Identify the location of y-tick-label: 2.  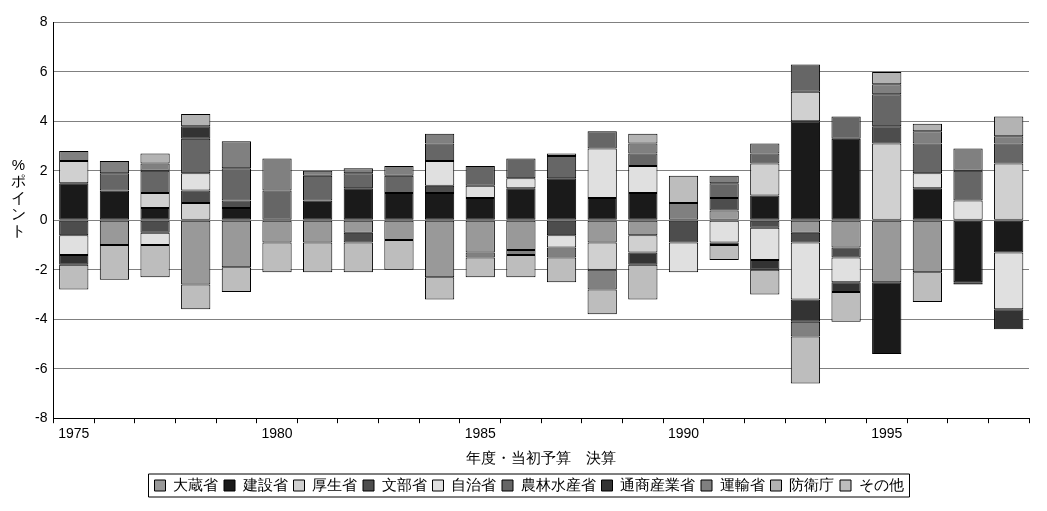
(43, 169).